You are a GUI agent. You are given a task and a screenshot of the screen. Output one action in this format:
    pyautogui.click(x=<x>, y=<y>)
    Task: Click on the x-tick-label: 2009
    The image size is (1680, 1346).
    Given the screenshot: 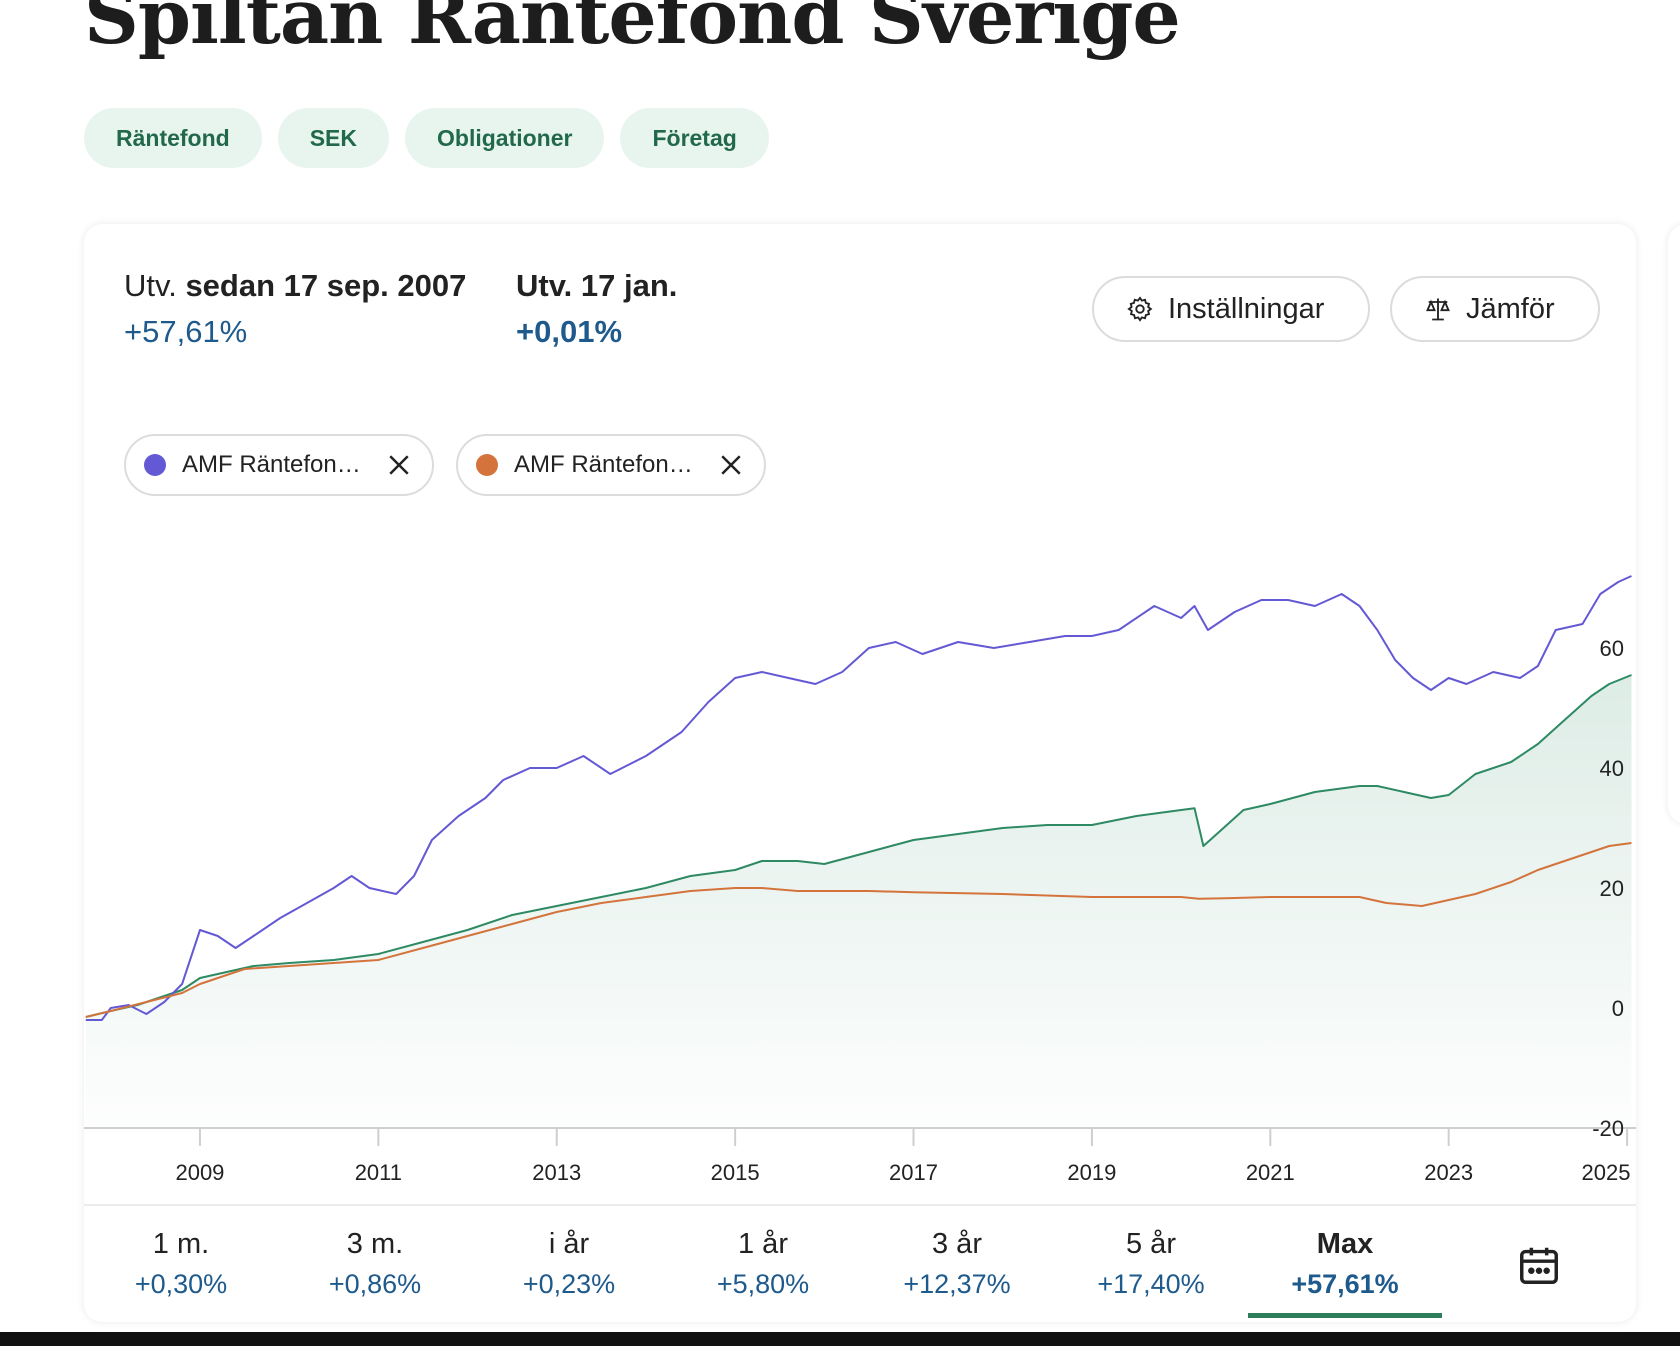 What is the action you would take?
    pyautogui.click(x=199, y=1172)
    